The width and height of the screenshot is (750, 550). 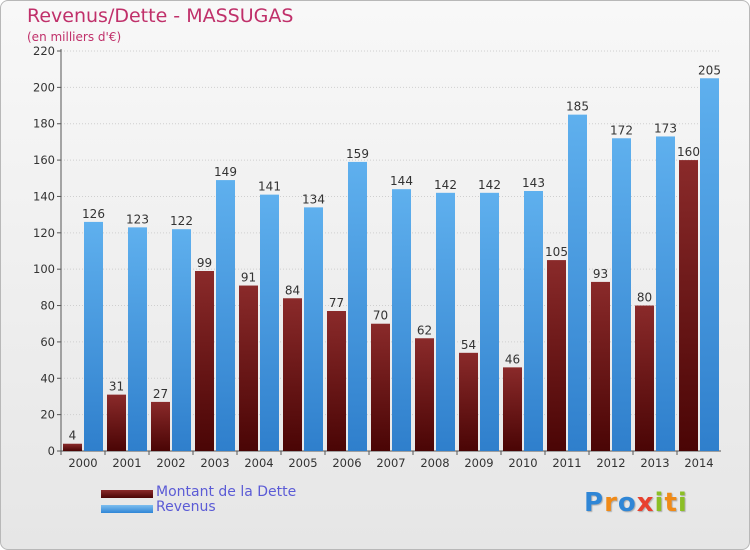 What do you see at coordinates (44, 233) in the screenshot?
I see `y-tick-label: 120` at bounding box center [44, 233].